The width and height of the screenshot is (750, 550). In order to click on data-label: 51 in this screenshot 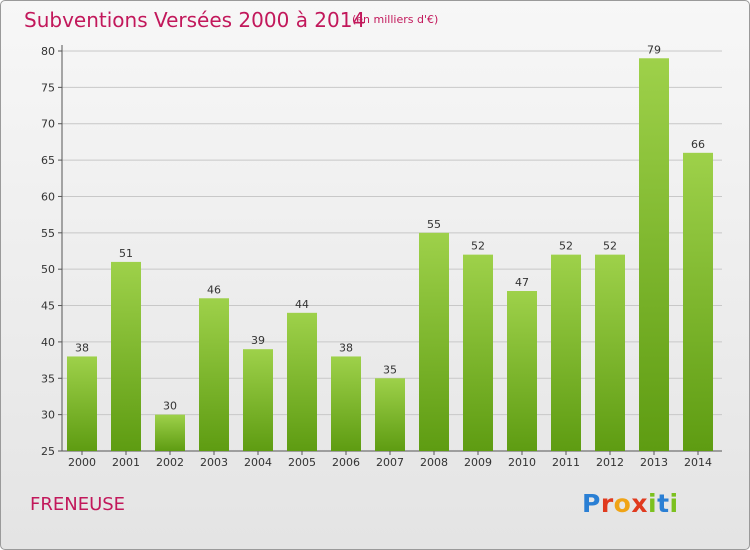, I will do `click(126, 253)`.